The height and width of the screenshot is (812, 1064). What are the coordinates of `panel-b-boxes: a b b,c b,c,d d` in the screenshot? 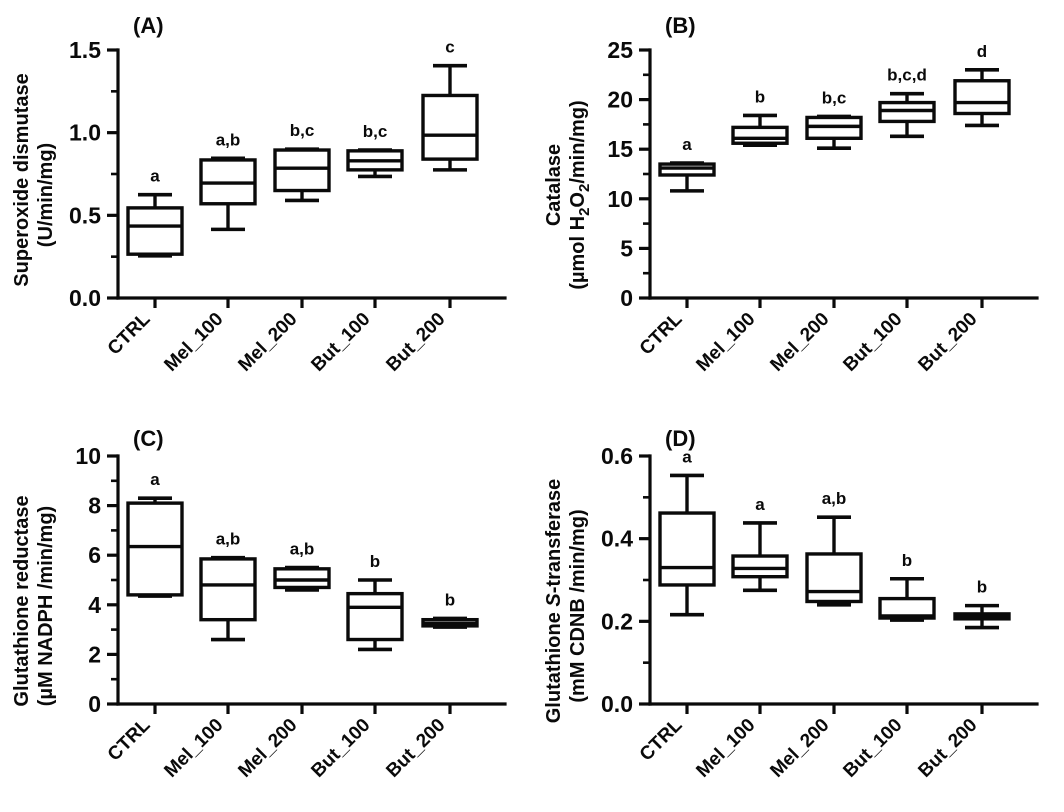 It's located at (834, 117).